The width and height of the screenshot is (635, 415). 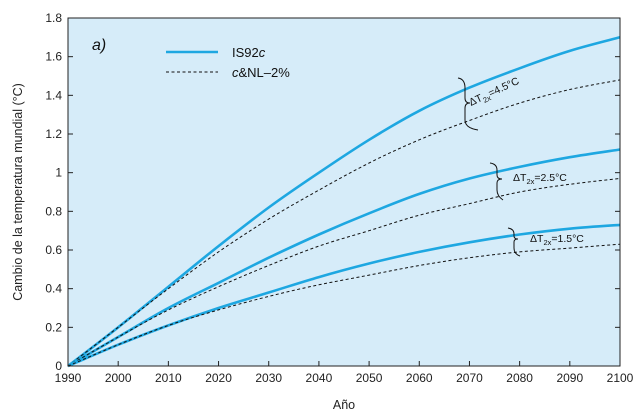 What do you see at coordinates (168, 378) in the screenshot?
I see `x-tick-label: 2010` at bounding box center [168, 378].